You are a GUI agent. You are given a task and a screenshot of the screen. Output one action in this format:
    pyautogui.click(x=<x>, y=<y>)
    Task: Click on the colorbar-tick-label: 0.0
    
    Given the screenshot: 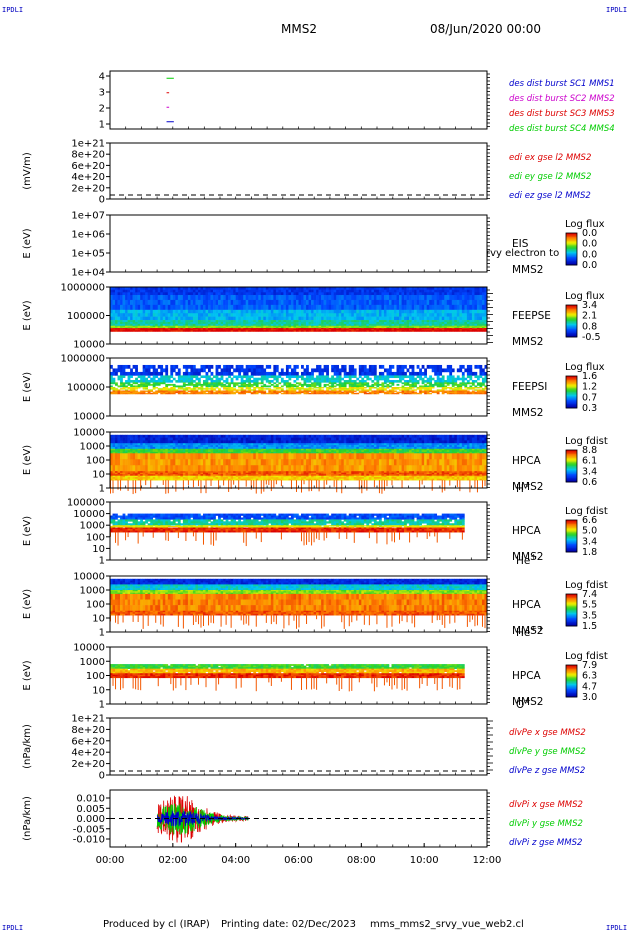 What is the action you would take?
    pyautogui.click(x=589, y=265)
    